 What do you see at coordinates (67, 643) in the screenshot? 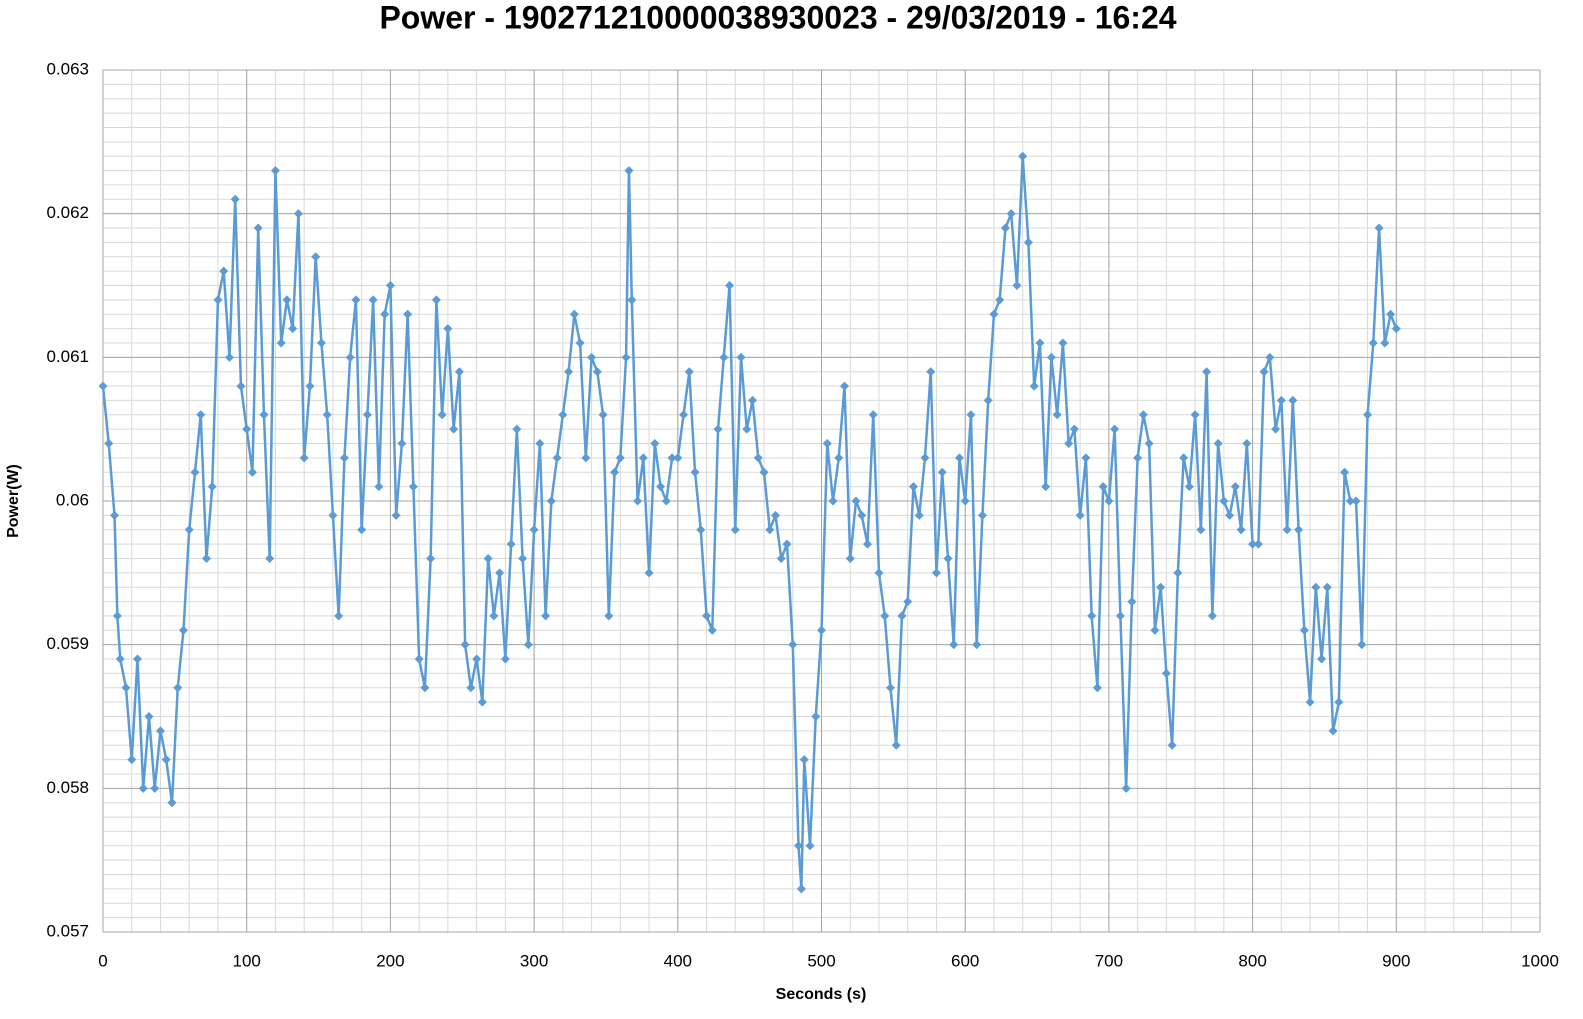
I see `y-tick-label: 0.059` at bounding box center [67, 643].